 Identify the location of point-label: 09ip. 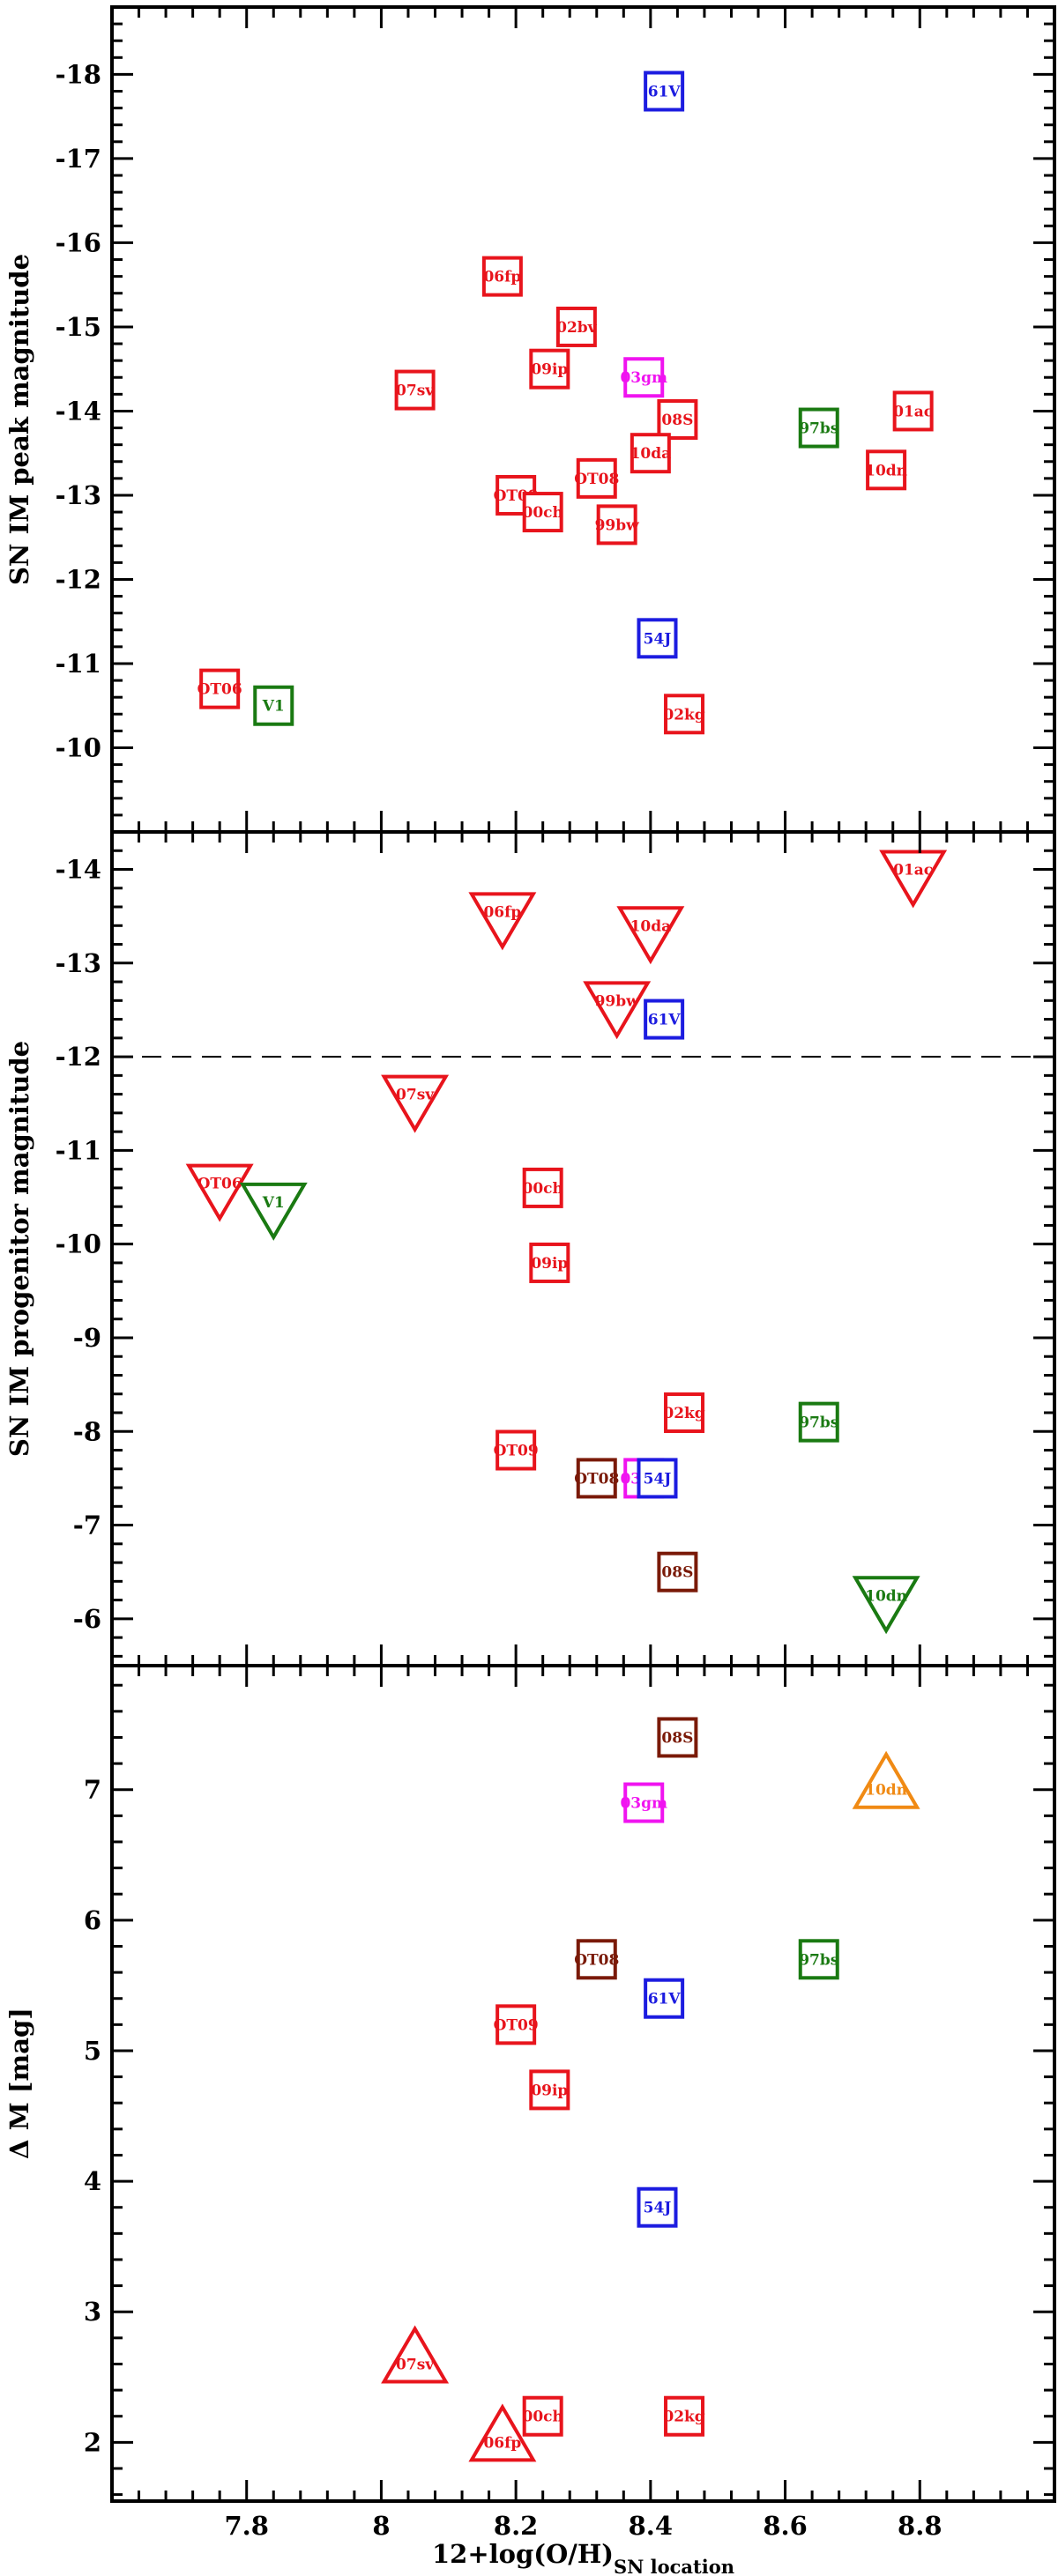
(549, 370).